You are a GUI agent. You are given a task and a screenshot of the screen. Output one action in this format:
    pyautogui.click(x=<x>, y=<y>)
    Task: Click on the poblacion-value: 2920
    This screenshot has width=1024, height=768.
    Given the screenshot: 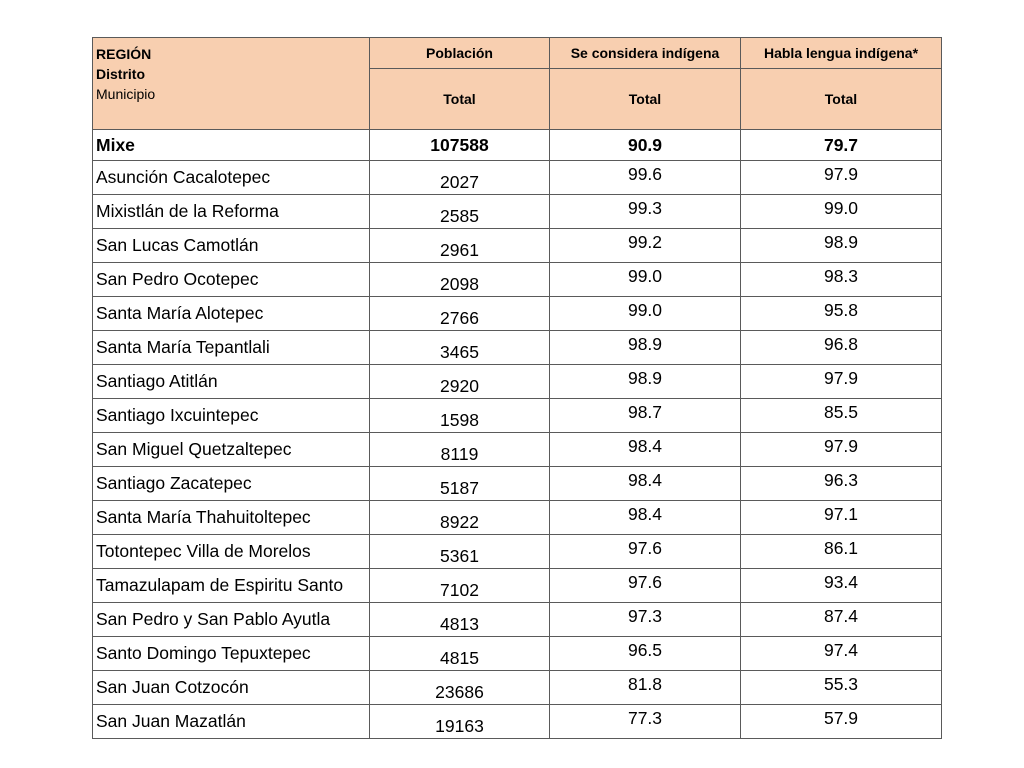 What is the action you would take?
    pyautogui.click(x=459, y=381)
    